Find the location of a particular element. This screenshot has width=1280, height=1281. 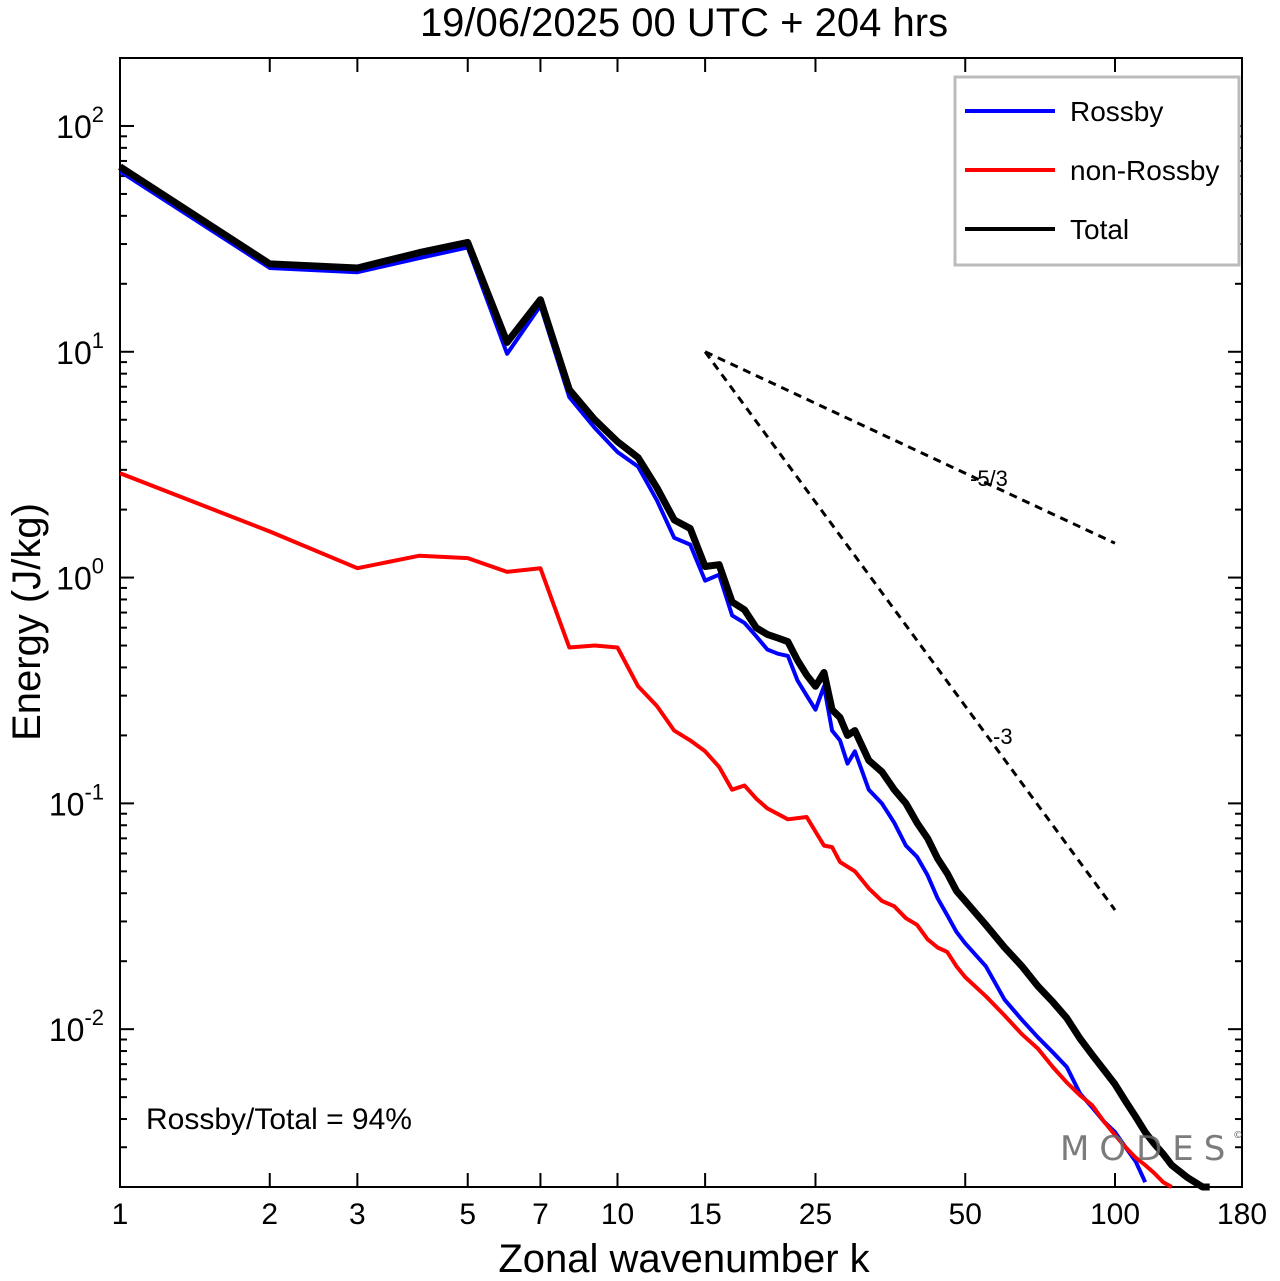

x-tick-label: 7 is located at coordinates (540, 1214).